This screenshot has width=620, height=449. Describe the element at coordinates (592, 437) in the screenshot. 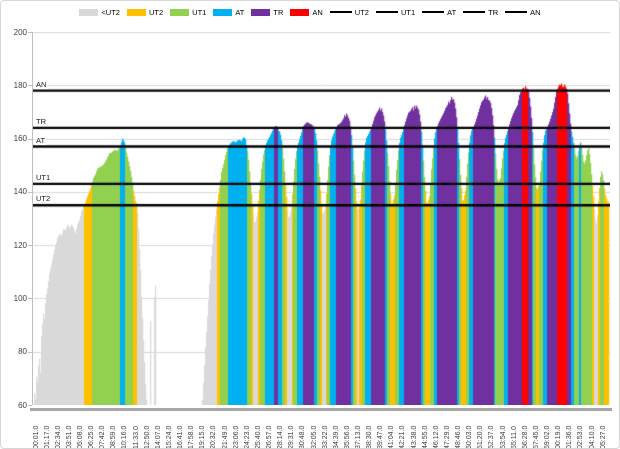

I see `x-axis-tick-label: 04:10.0` at that location.